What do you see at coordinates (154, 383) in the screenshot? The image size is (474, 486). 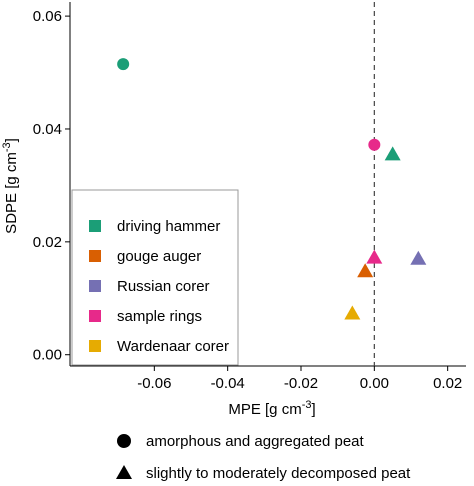 I see `x-tick-label: -0.06` at bounding box center [154, 383].